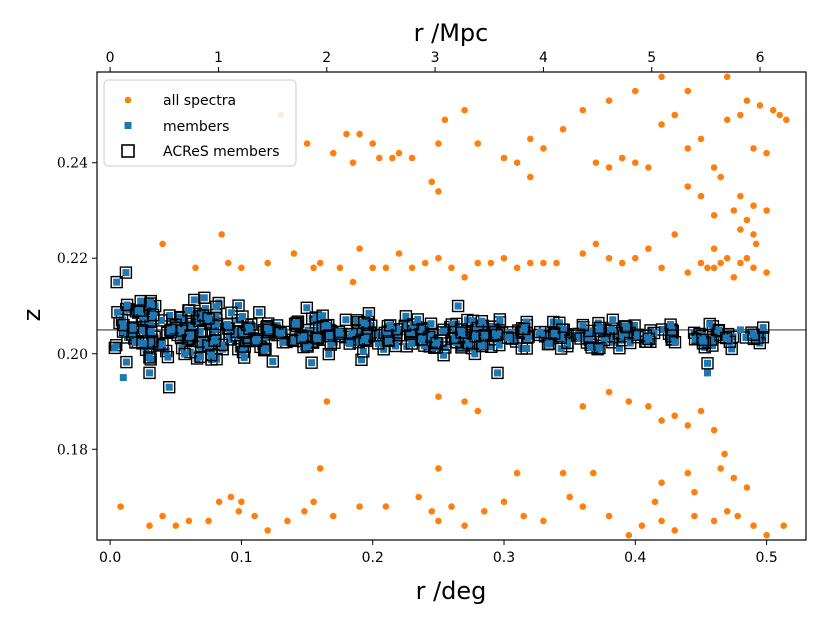 The height and width of the screenshot is (623, 830). Describe the element at coordinates (128, 125) in the screenshot. I see `legend-members-marker` at that location.